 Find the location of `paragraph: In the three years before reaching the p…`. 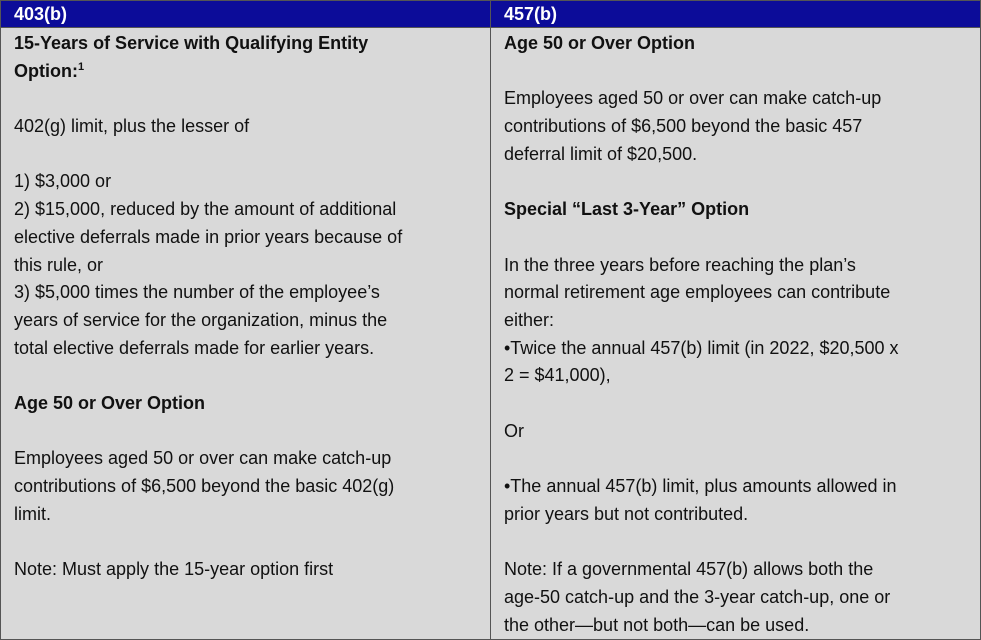

paragraph: In the three years before reaching the p… is located at coordinates (701, 320).